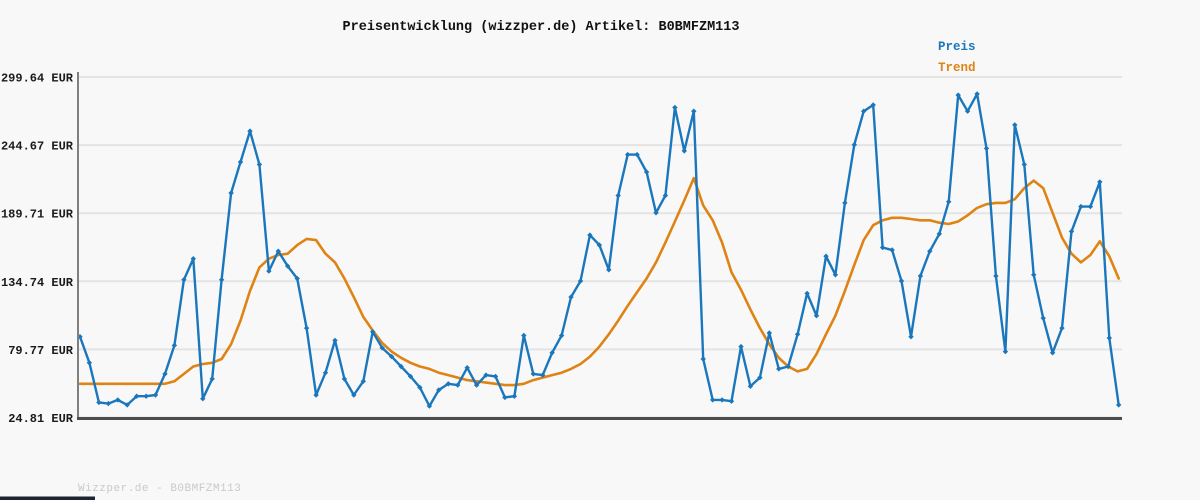  I want to click on legend-item-preis: Preis, so click(957, 47).